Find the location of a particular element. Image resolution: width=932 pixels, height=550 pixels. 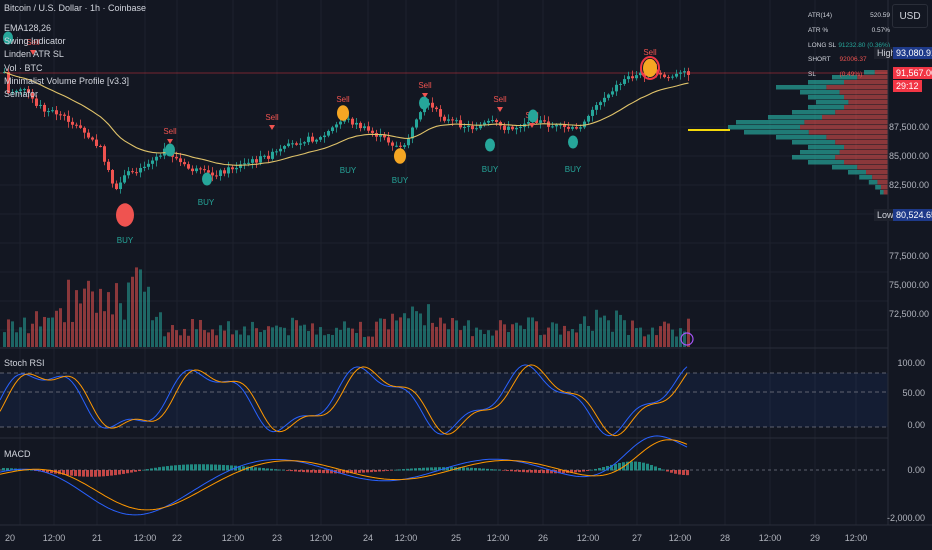

macd-tick-0: 0.00 is located at coordinates (916, 470).